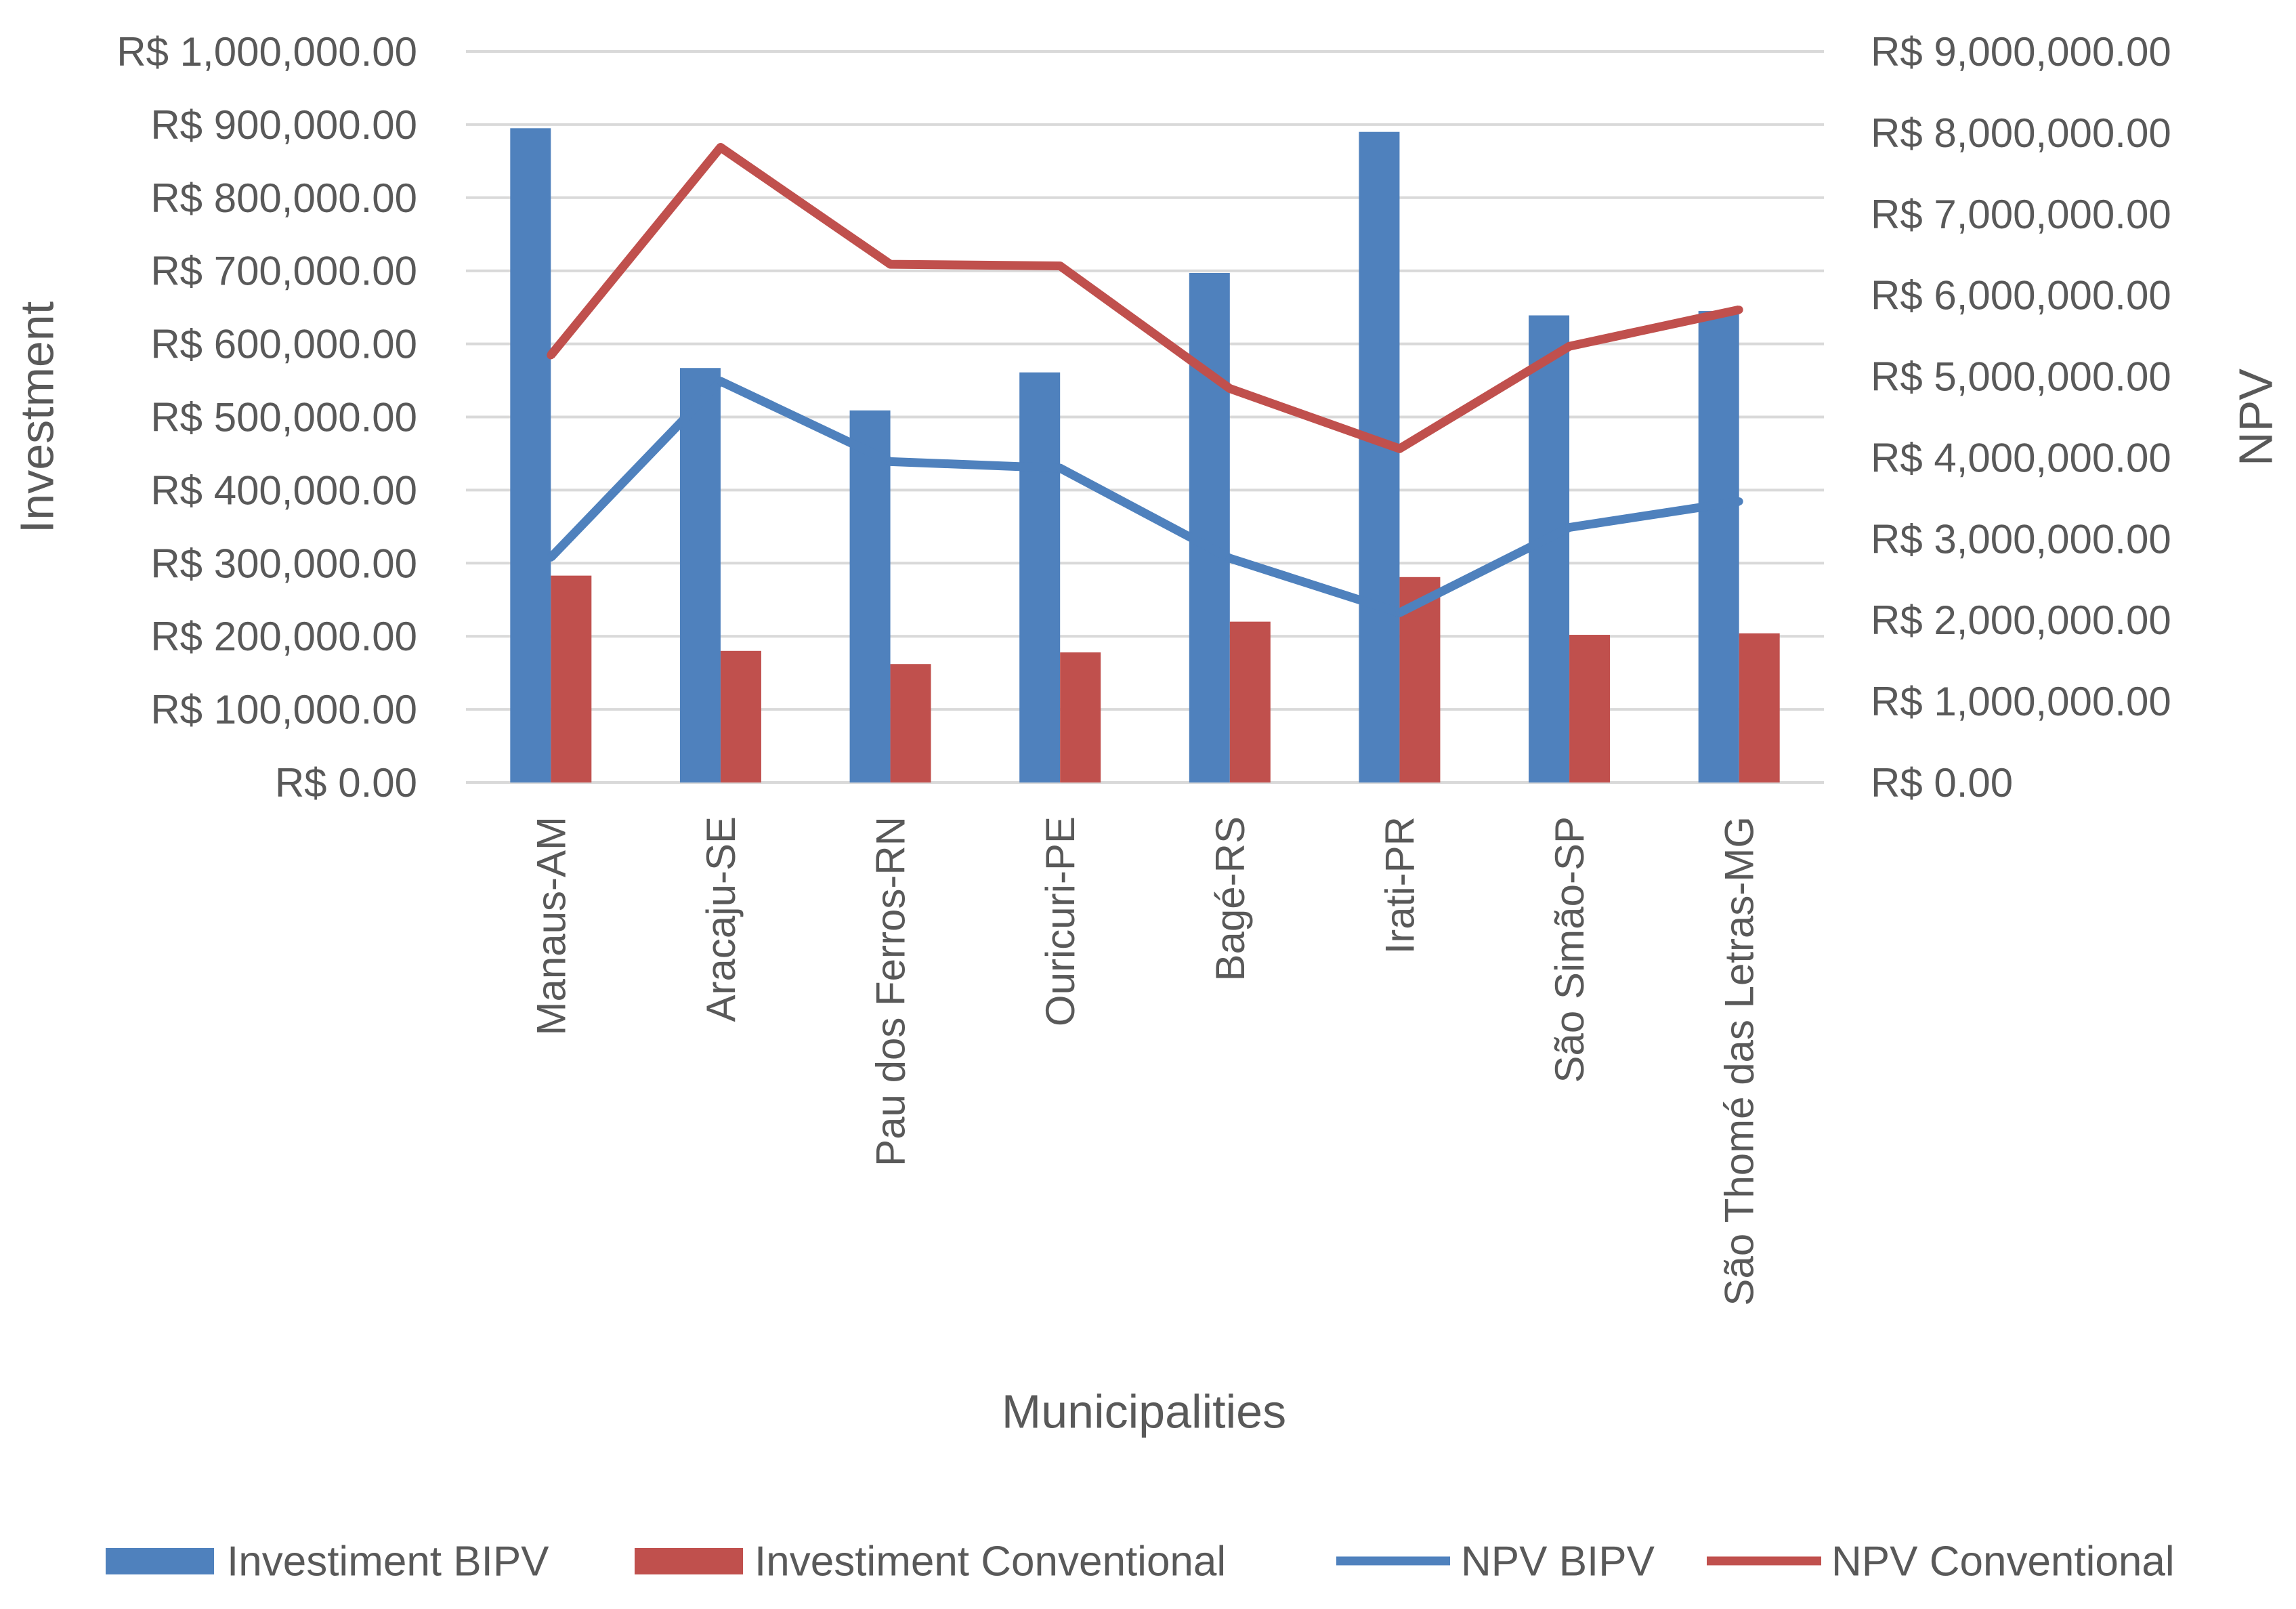 The width and height of the screenshot is (2296, 1609). What do you see at coordinates (37, 417) in the screenshot?
I see `y-axis-title: Investment` at bounding box center [37, 417].